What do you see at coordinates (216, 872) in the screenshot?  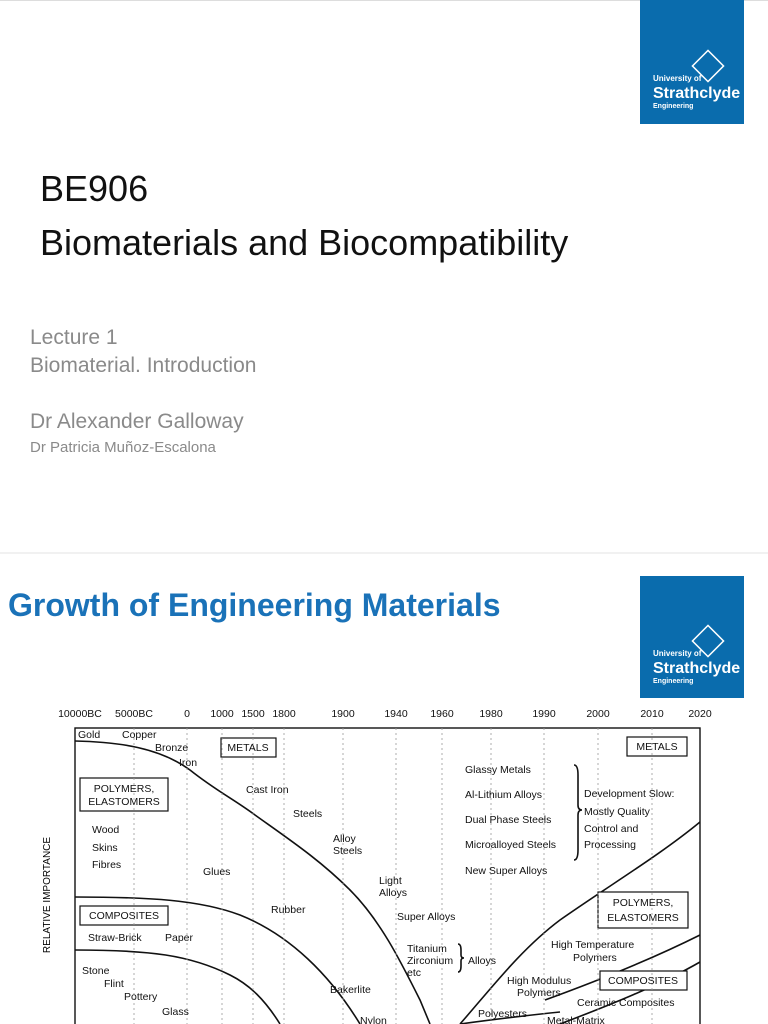 I see `diagram-label: Glues` at bounding box center [216, 872].